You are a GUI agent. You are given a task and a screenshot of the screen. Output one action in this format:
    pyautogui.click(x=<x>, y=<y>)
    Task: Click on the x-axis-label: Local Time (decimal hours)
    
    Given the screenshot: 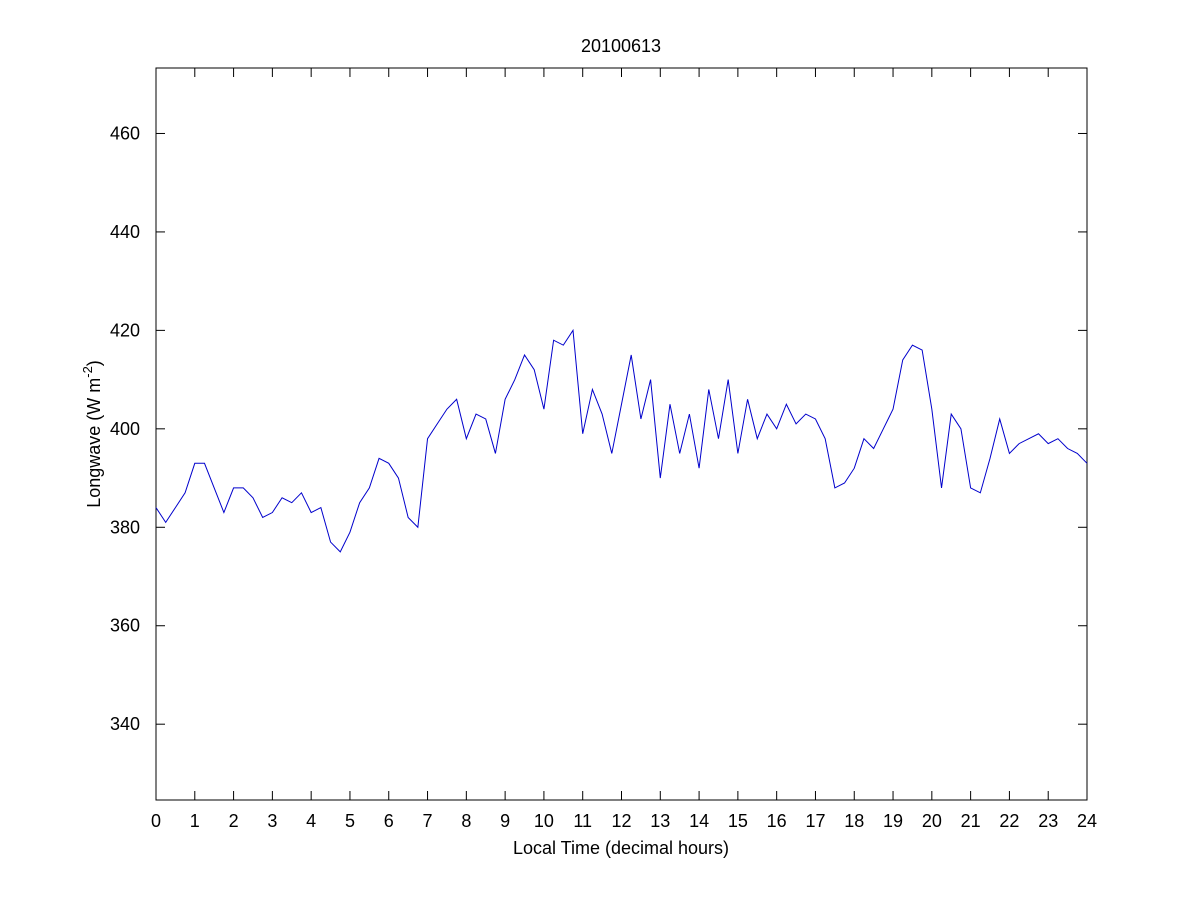 What is the action you would take?
    pyautogui.click(x=621, y=848)
    